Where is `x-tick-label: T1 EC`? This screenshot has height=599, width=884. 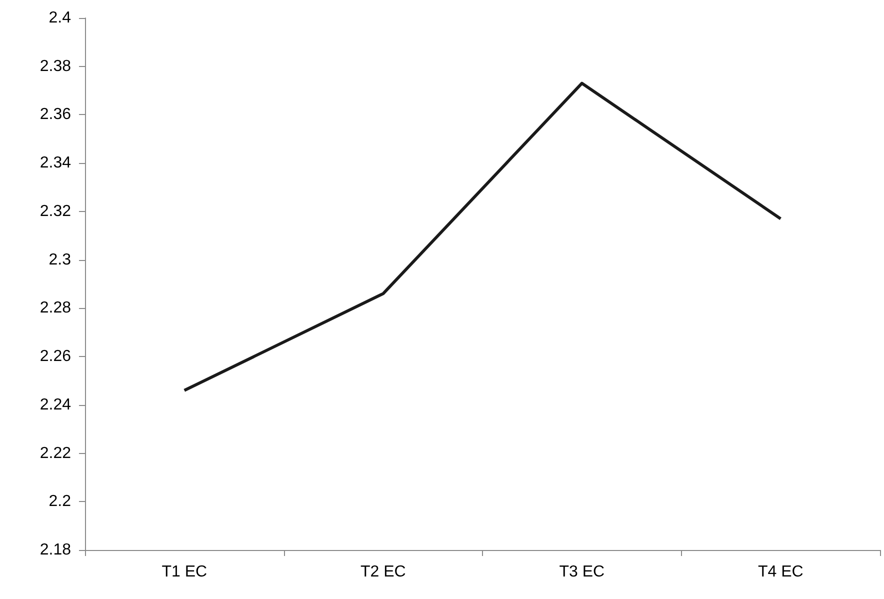 x-tick-label: T1 EC is located at coordinates (185, 572).